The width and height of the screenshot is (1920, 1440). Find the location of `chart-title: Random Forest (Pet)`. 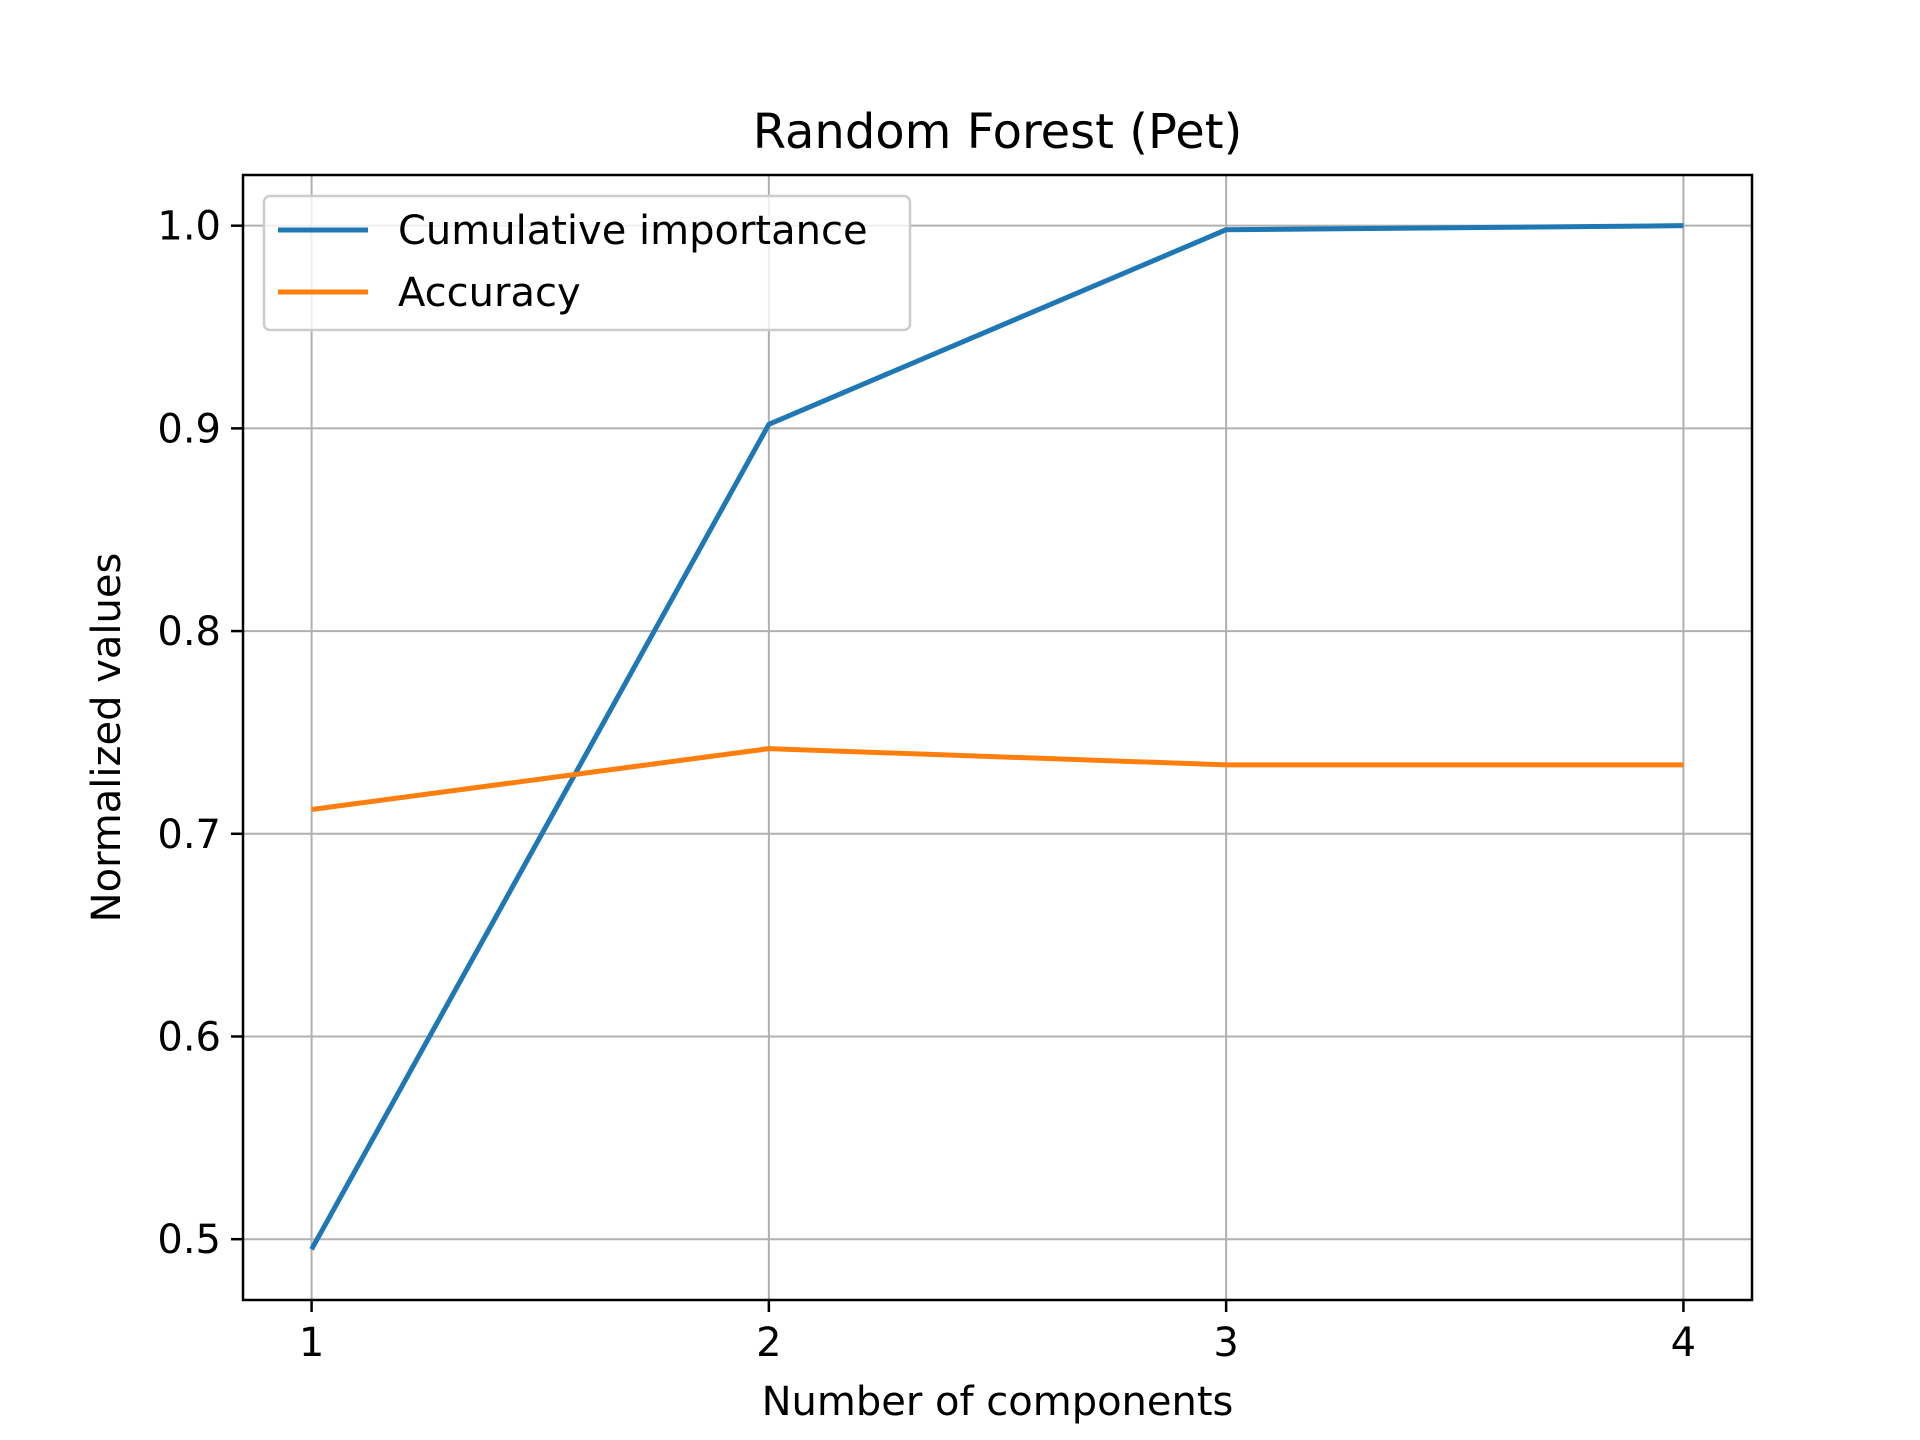

chart-title: Random Forest (Pet) is located at coordinates (998, 132).